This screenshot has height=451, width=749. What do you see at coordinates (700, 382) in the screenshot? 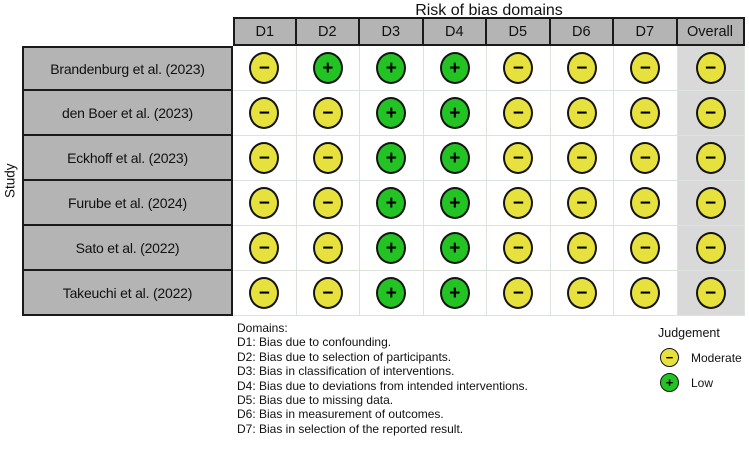
I see `legend-item-low: + Low` at bounding box center [700, 382].